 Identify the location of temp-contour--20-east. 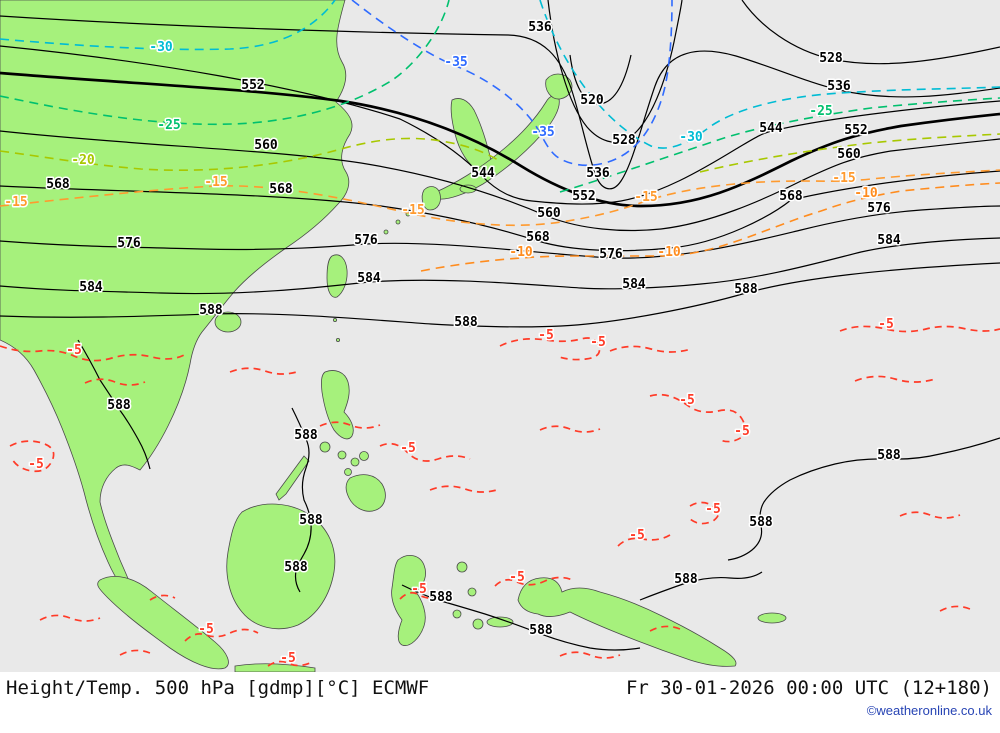
(849, 153).